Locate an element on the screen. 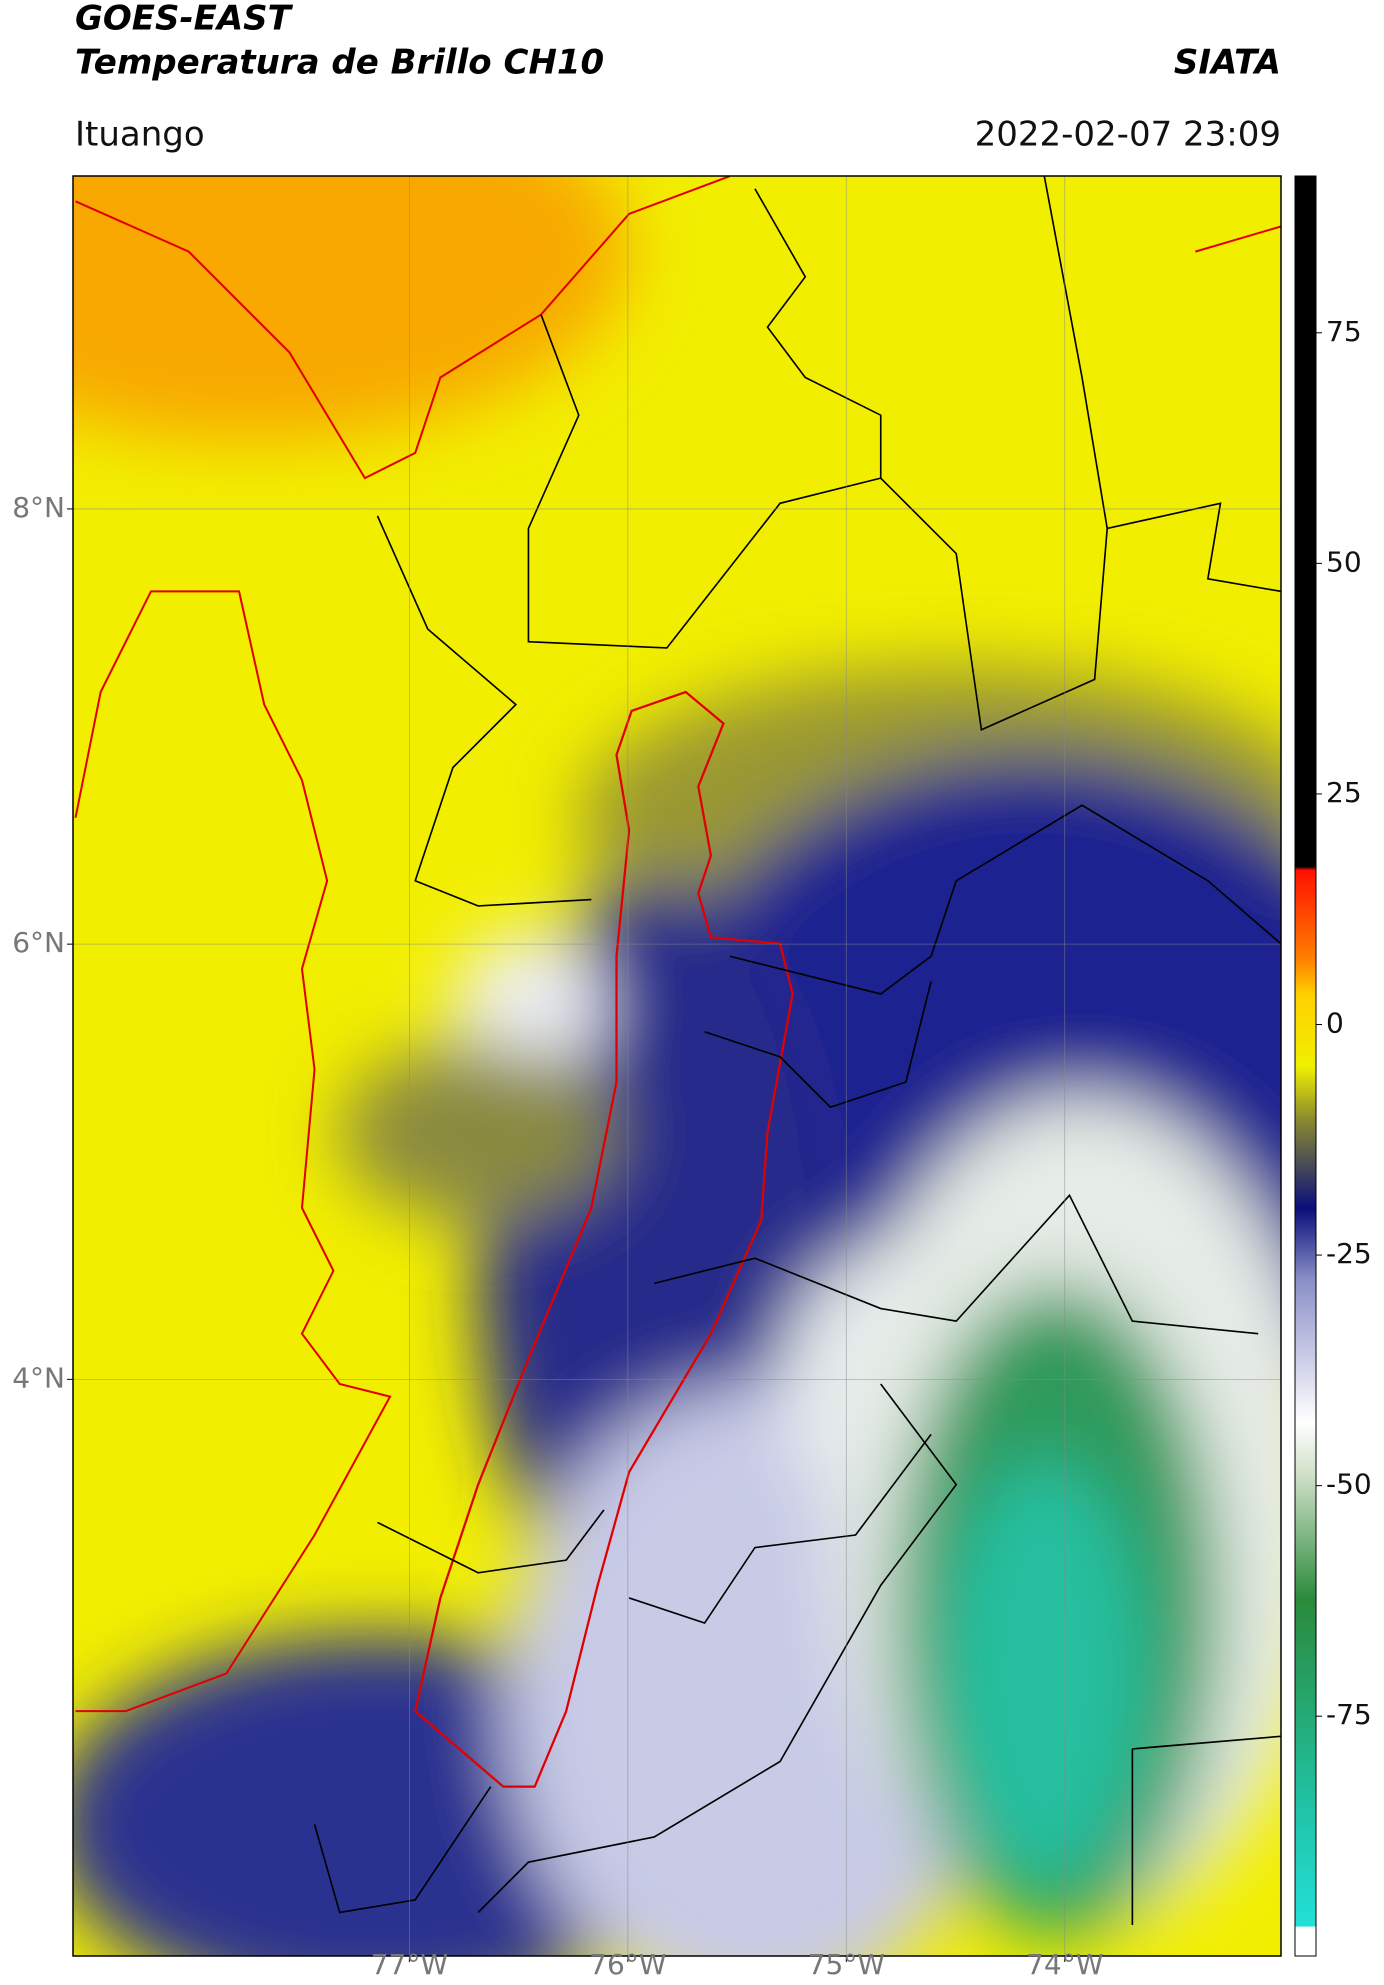 This screenshot has height=1985, width=1384. lon-tick-label: 75°W is located at coordinates (846, 1964).